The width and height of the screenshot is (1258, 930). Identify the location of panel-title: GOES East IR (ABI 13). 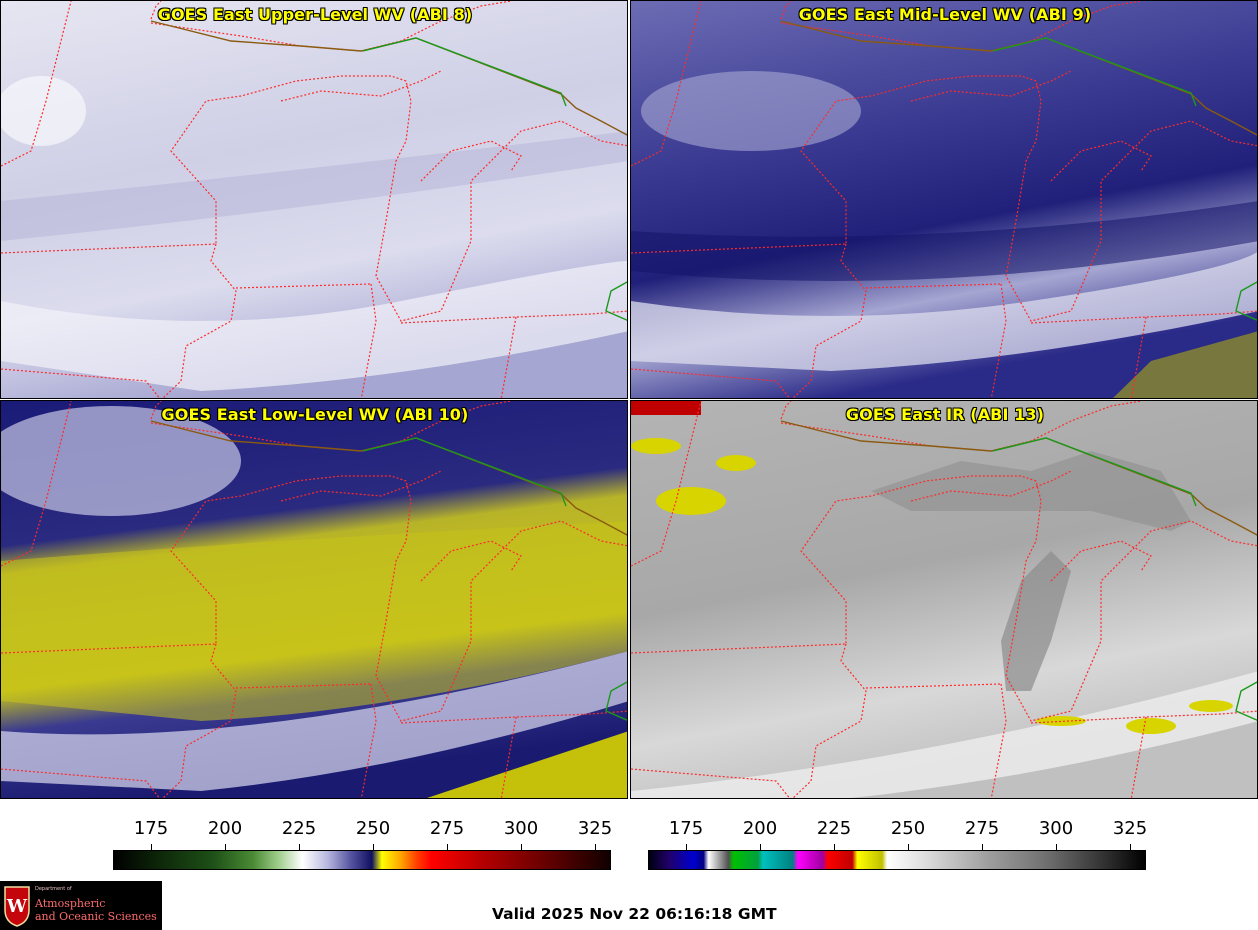
(945, 414).